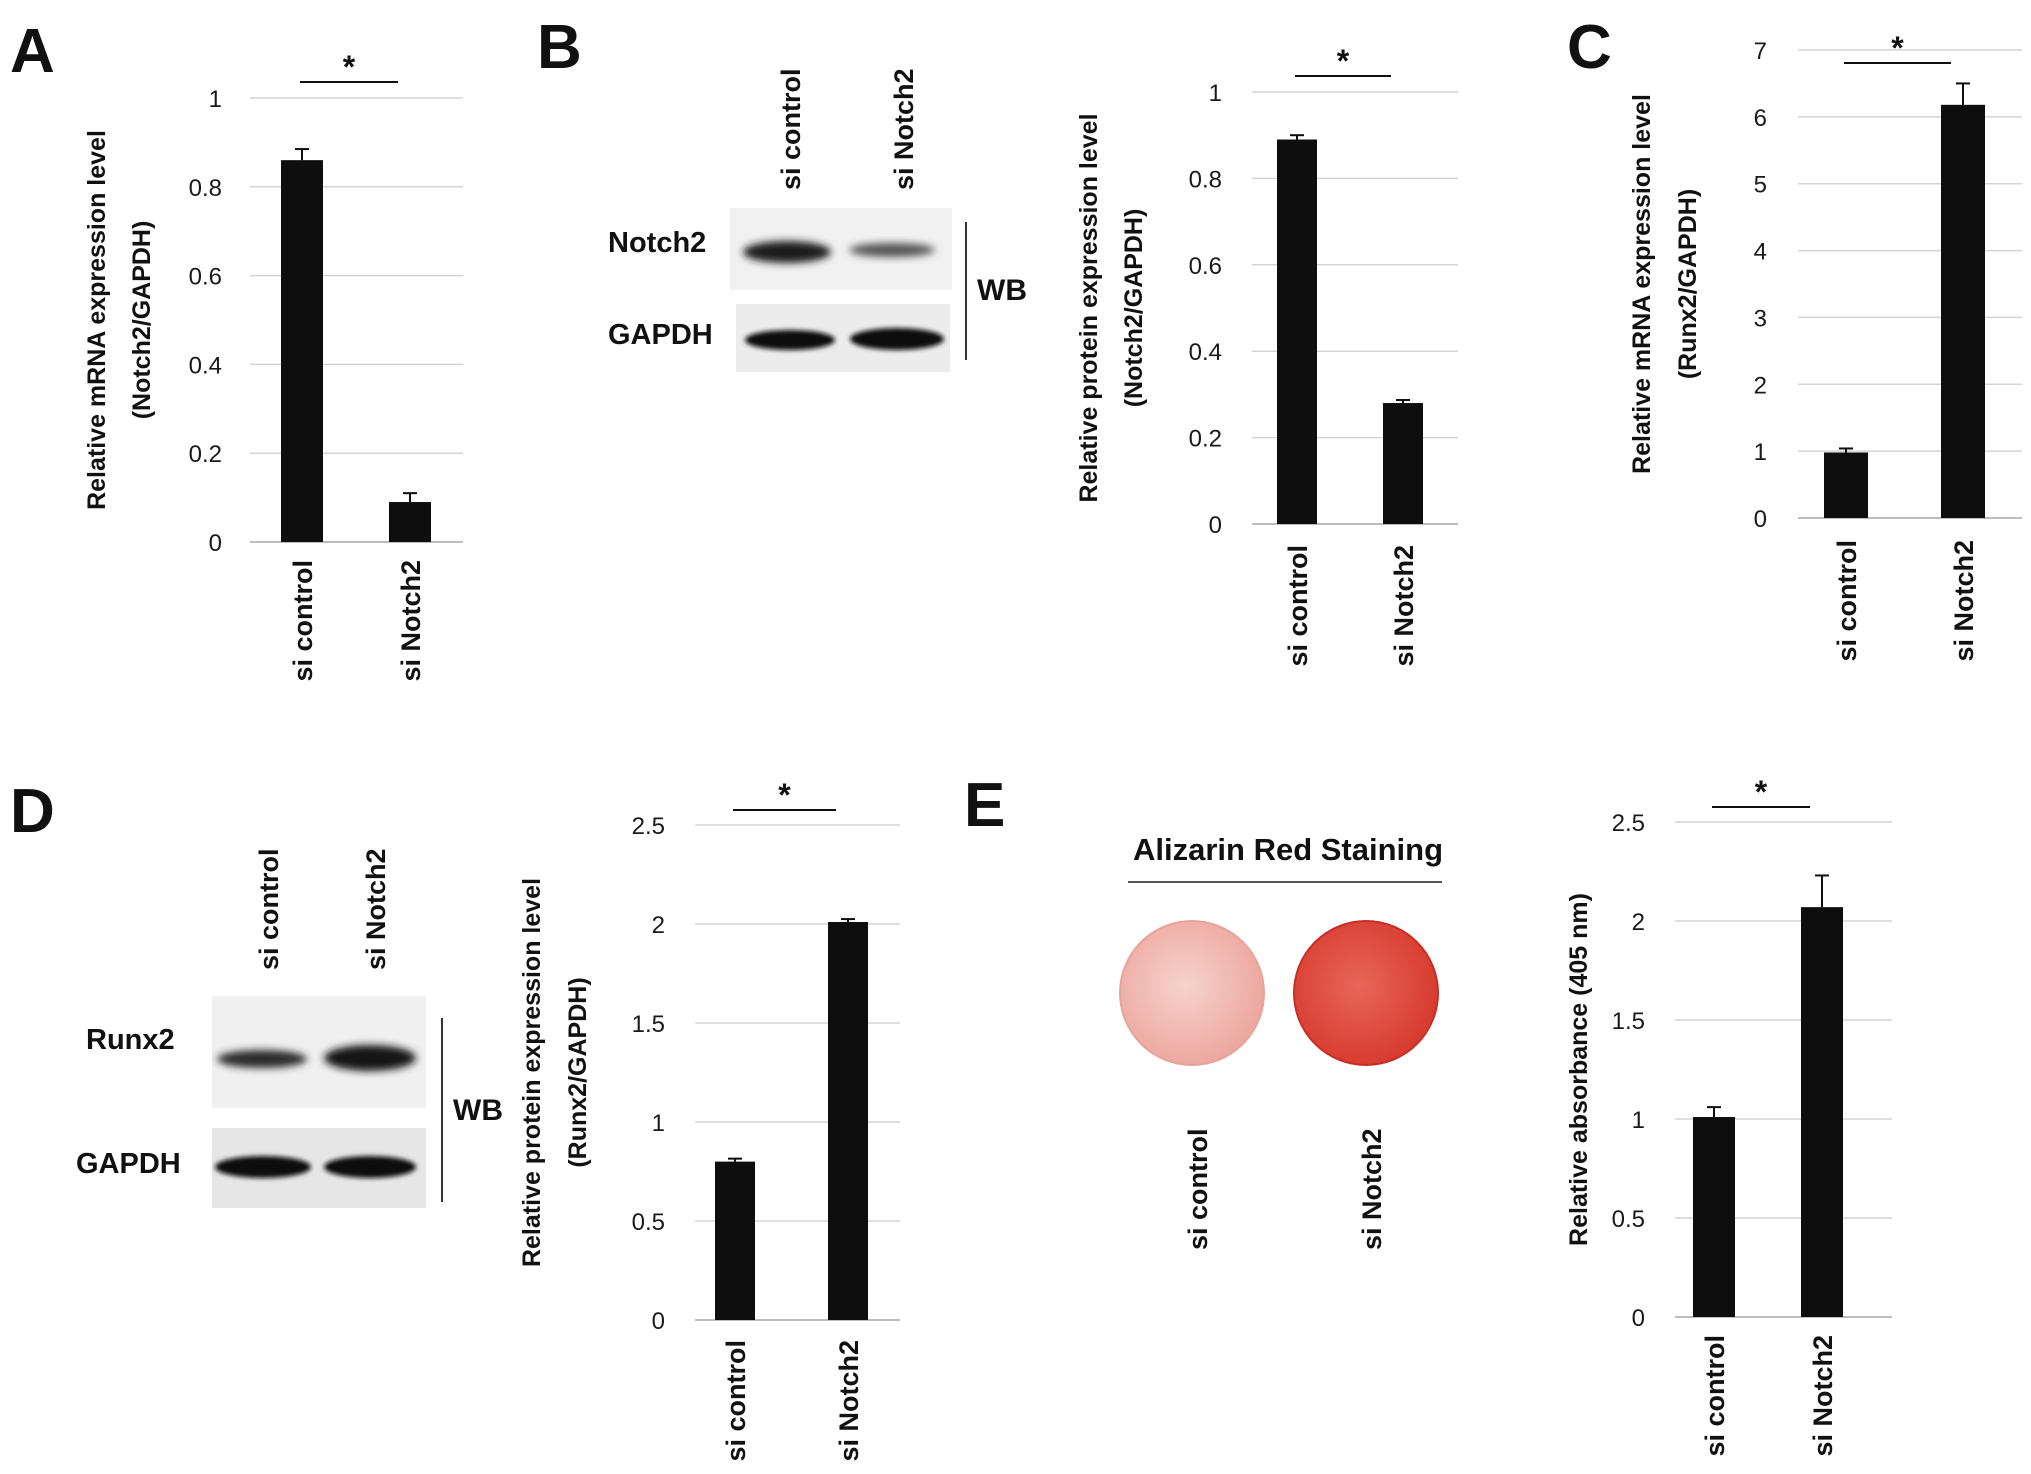 This screenshot has width=2031, height=1474. Describe the element at coordinates (128, 1164) in the screenshot. I see `blot-d-row-label-gapdh: GAPDH` at that location.